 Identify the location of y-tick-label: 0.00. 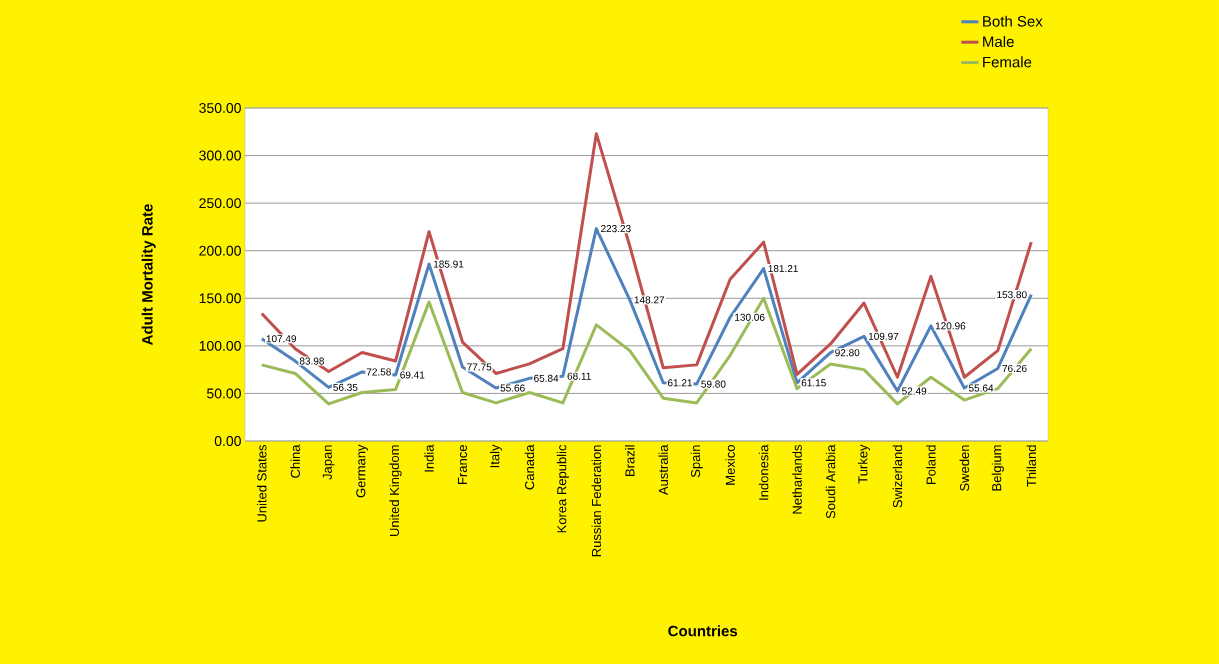
(227, 441).